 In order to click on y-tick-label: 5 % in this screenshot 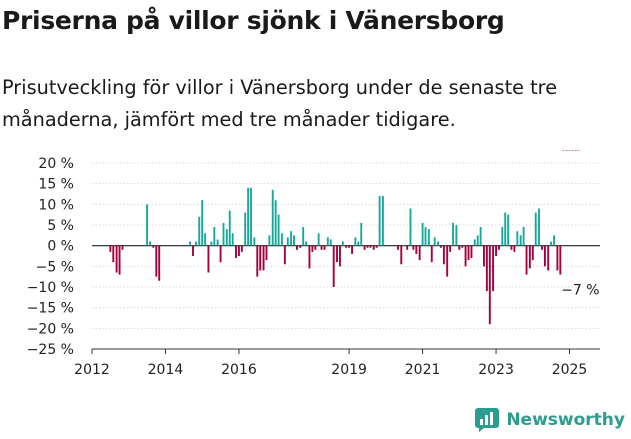, I will do `click(60, 226)`.